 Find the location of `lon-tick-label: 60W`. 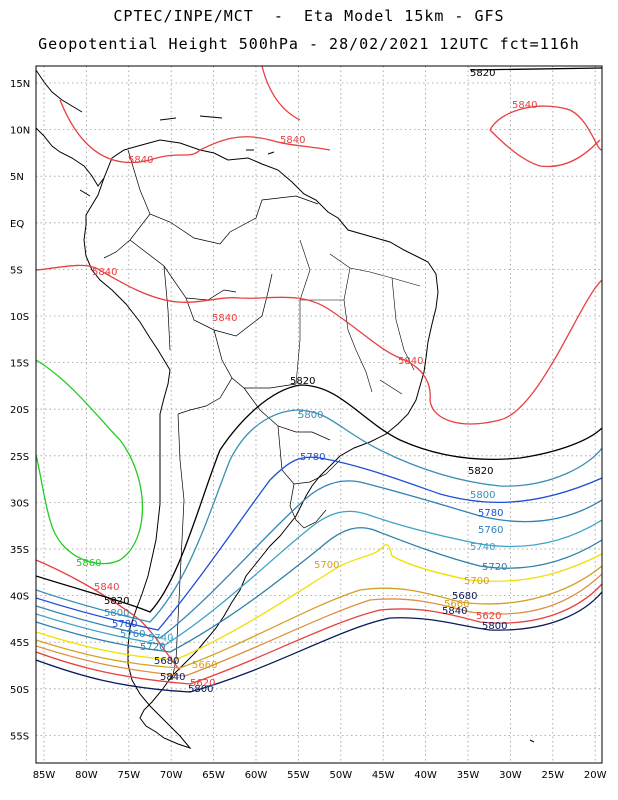

lon-tick-label: 60W is located at coordinates (256, 775).